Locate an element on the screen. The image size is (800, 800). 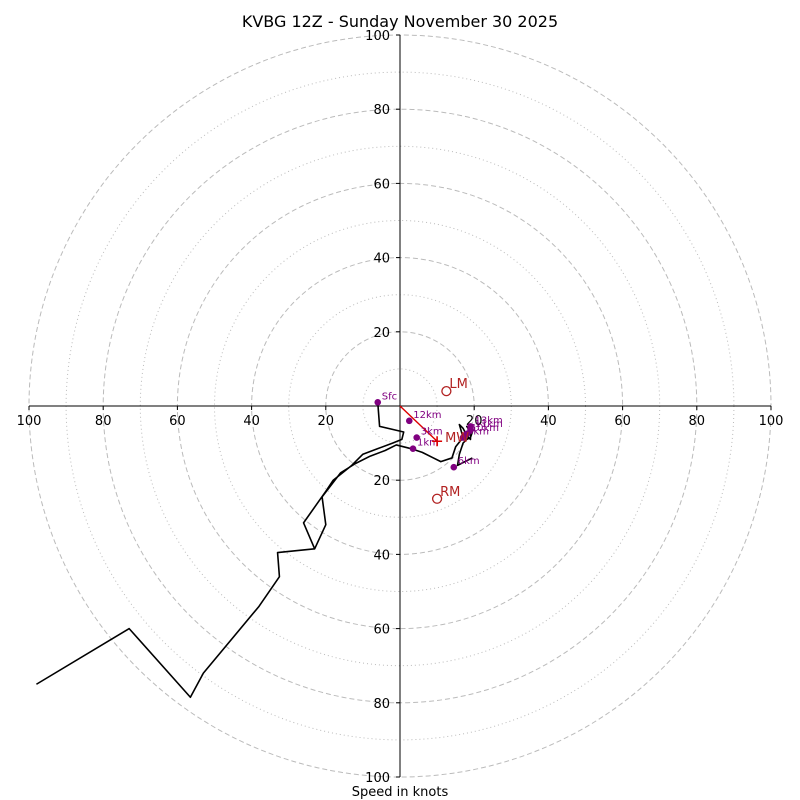
height-marker-label: 3km is located at coordinates (432, 432).